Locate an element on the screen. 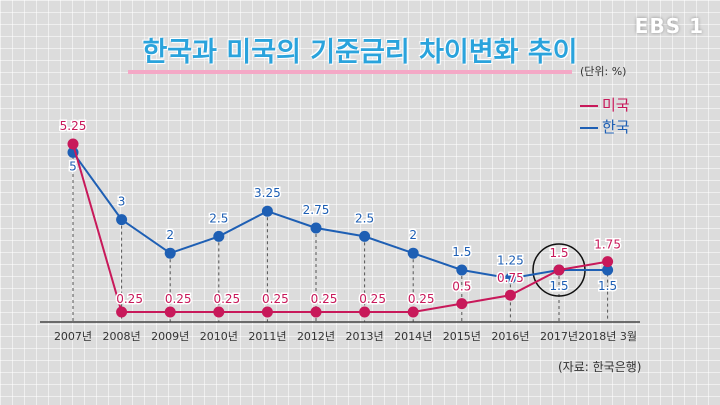  data-label-us: 1.75 is located at coordinates (607, 245).